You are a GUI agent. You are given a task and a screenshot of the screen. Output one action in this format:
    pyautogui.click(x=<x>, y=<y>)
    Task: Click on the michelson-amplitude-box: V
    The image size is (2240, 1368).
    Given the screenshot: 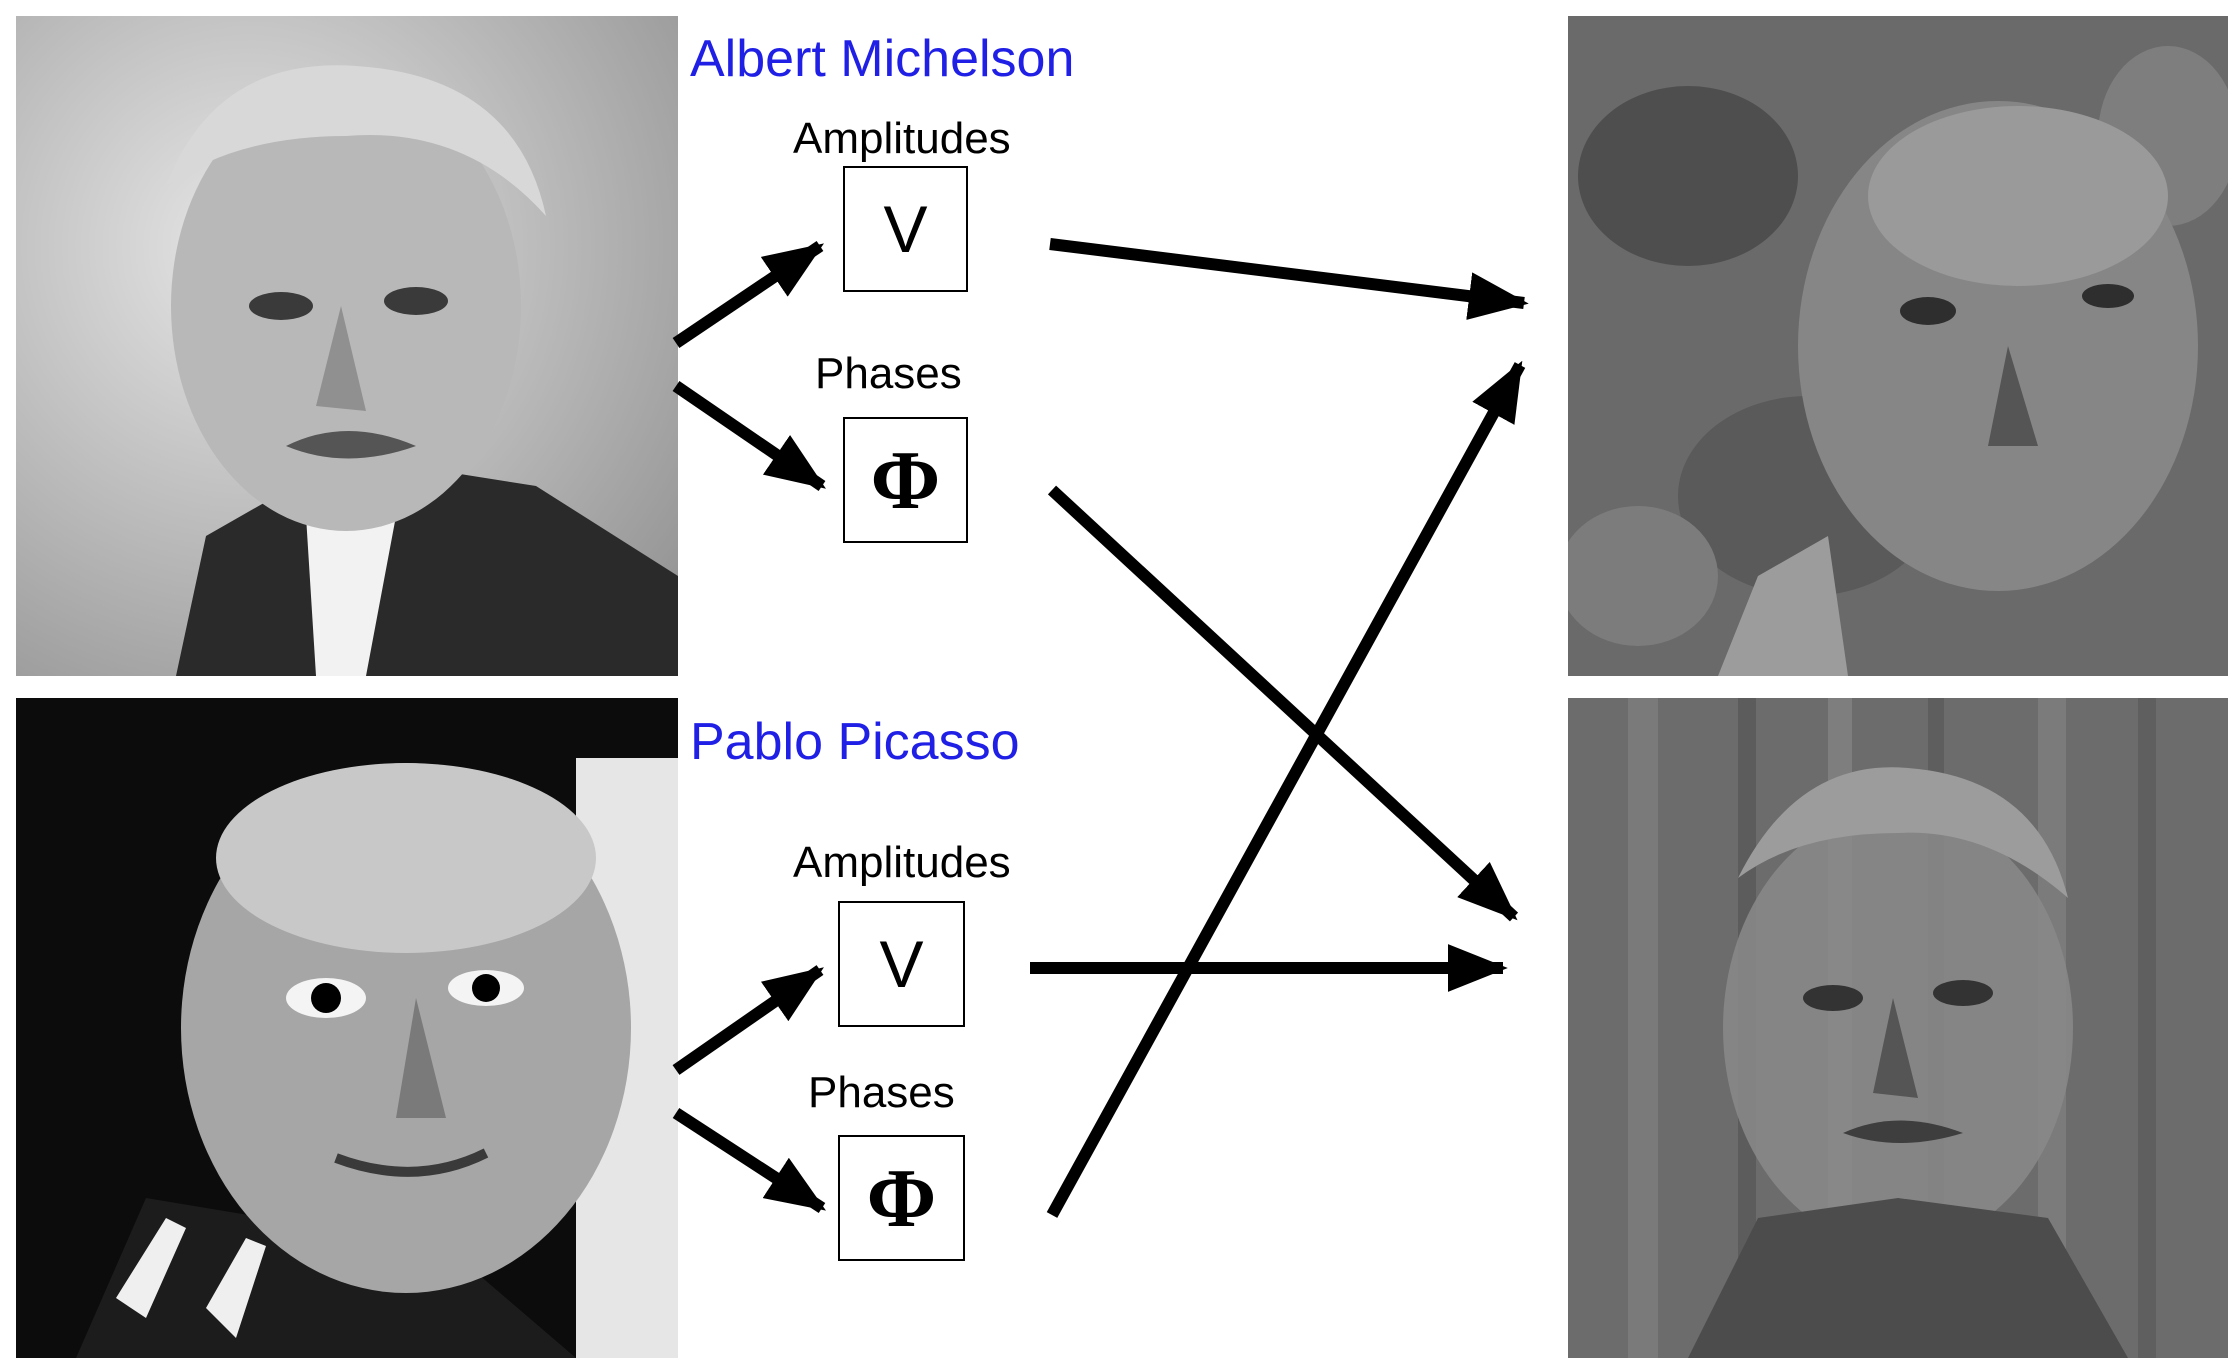 What is the action you would take?
    pyautogui.click(x=905, y=229)
    